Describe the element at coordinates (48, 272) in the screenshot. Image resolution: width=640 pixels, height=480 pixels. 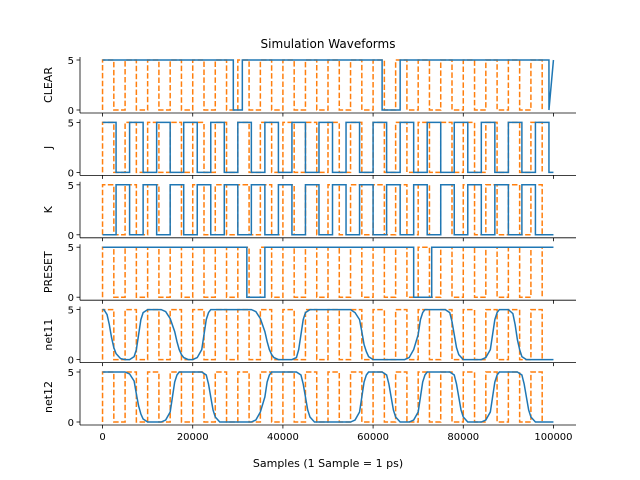
I see `y-axis-label: PRESET` at that location.